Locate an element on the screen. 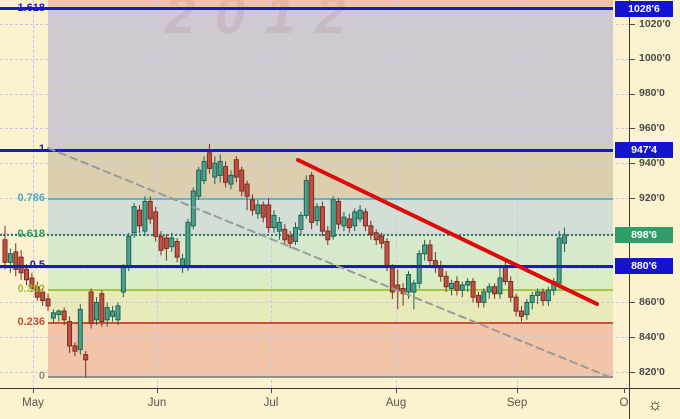 This screenshot has height=419, width=680. fib-level-label-0.786: 0.786 is located at coordinates (31, 197).